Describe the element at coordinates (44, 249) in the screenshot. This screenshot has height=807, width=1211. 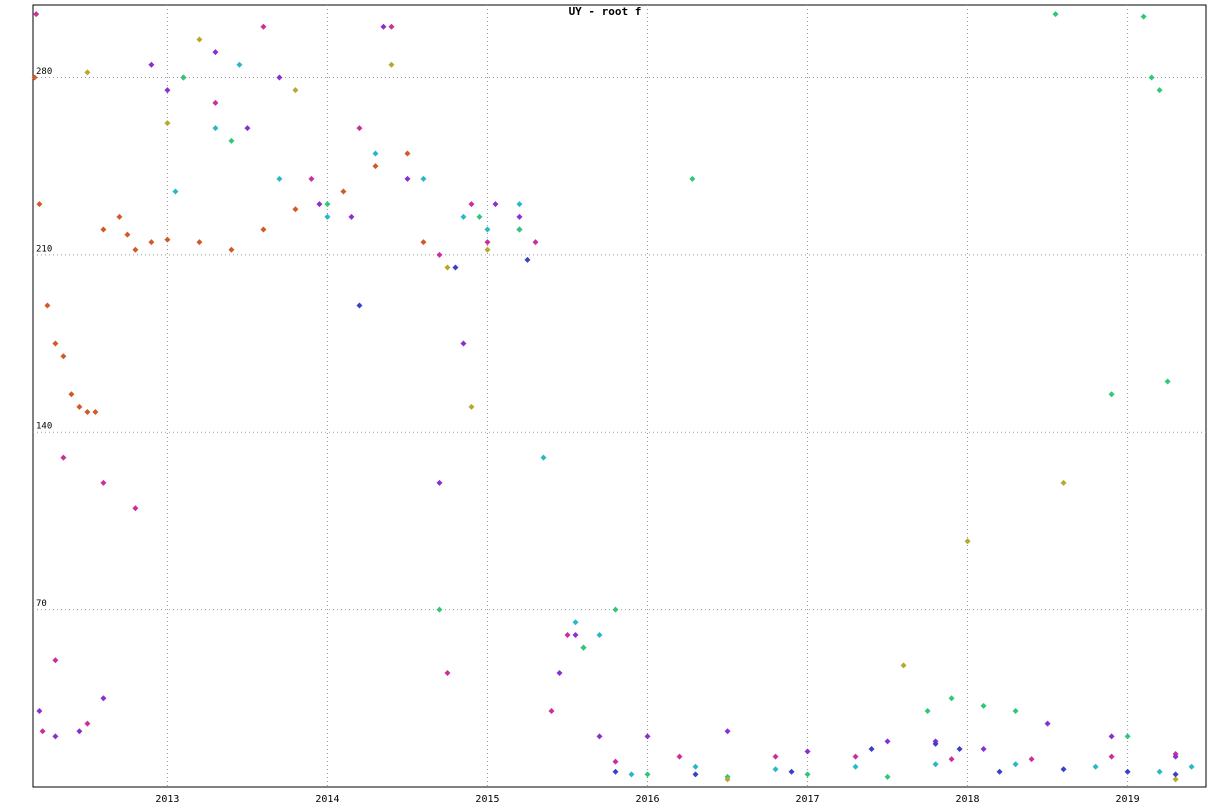
I see `y-tick-label: 210` at that location.